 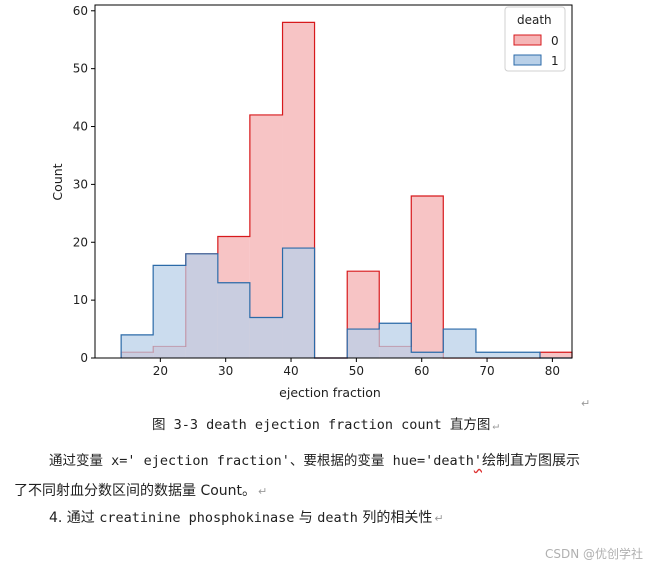 What do you see at coordinates (593, 554) in the screenshot?
I see `watermark: CSDN @优创学社` at bounding box center [593, 554].